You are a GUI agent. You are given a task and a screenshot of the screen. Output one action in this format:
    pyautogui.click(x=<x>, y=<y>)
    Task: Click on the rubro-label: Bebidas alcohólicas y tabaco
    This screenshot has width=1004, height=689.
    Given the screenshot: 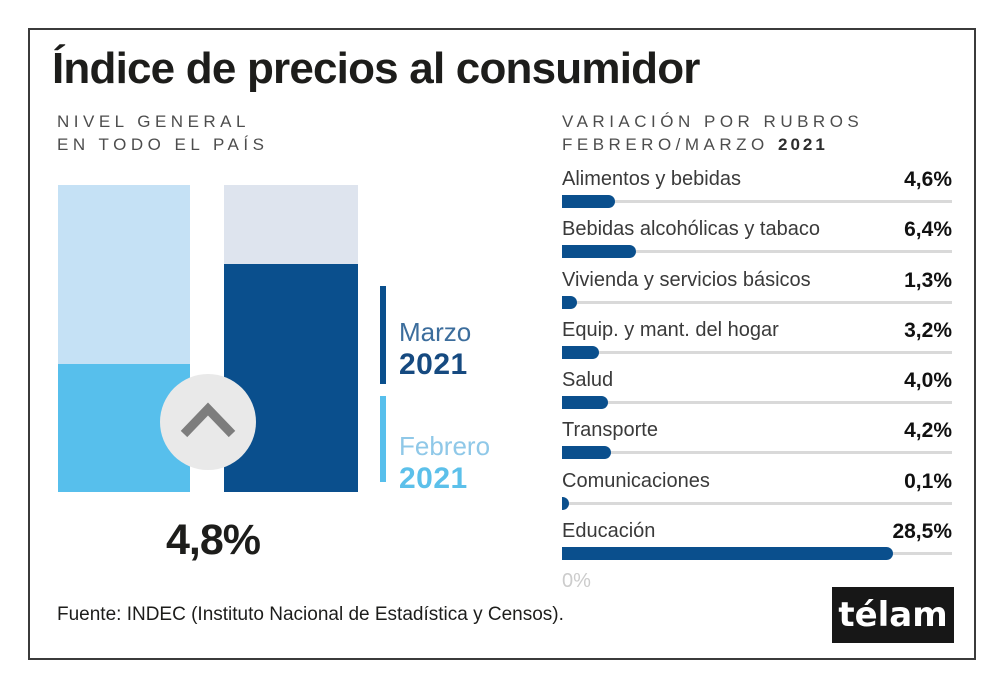 What is the action you would take?
    pyautogui.click(x=691, y=229)
    